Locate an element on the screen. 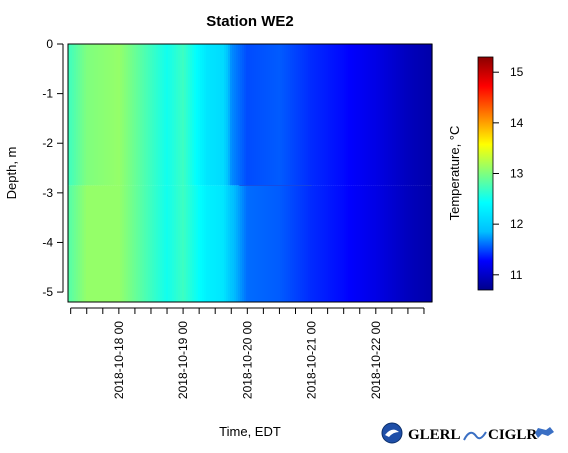  colorbar is located at coordinates (485, 173).